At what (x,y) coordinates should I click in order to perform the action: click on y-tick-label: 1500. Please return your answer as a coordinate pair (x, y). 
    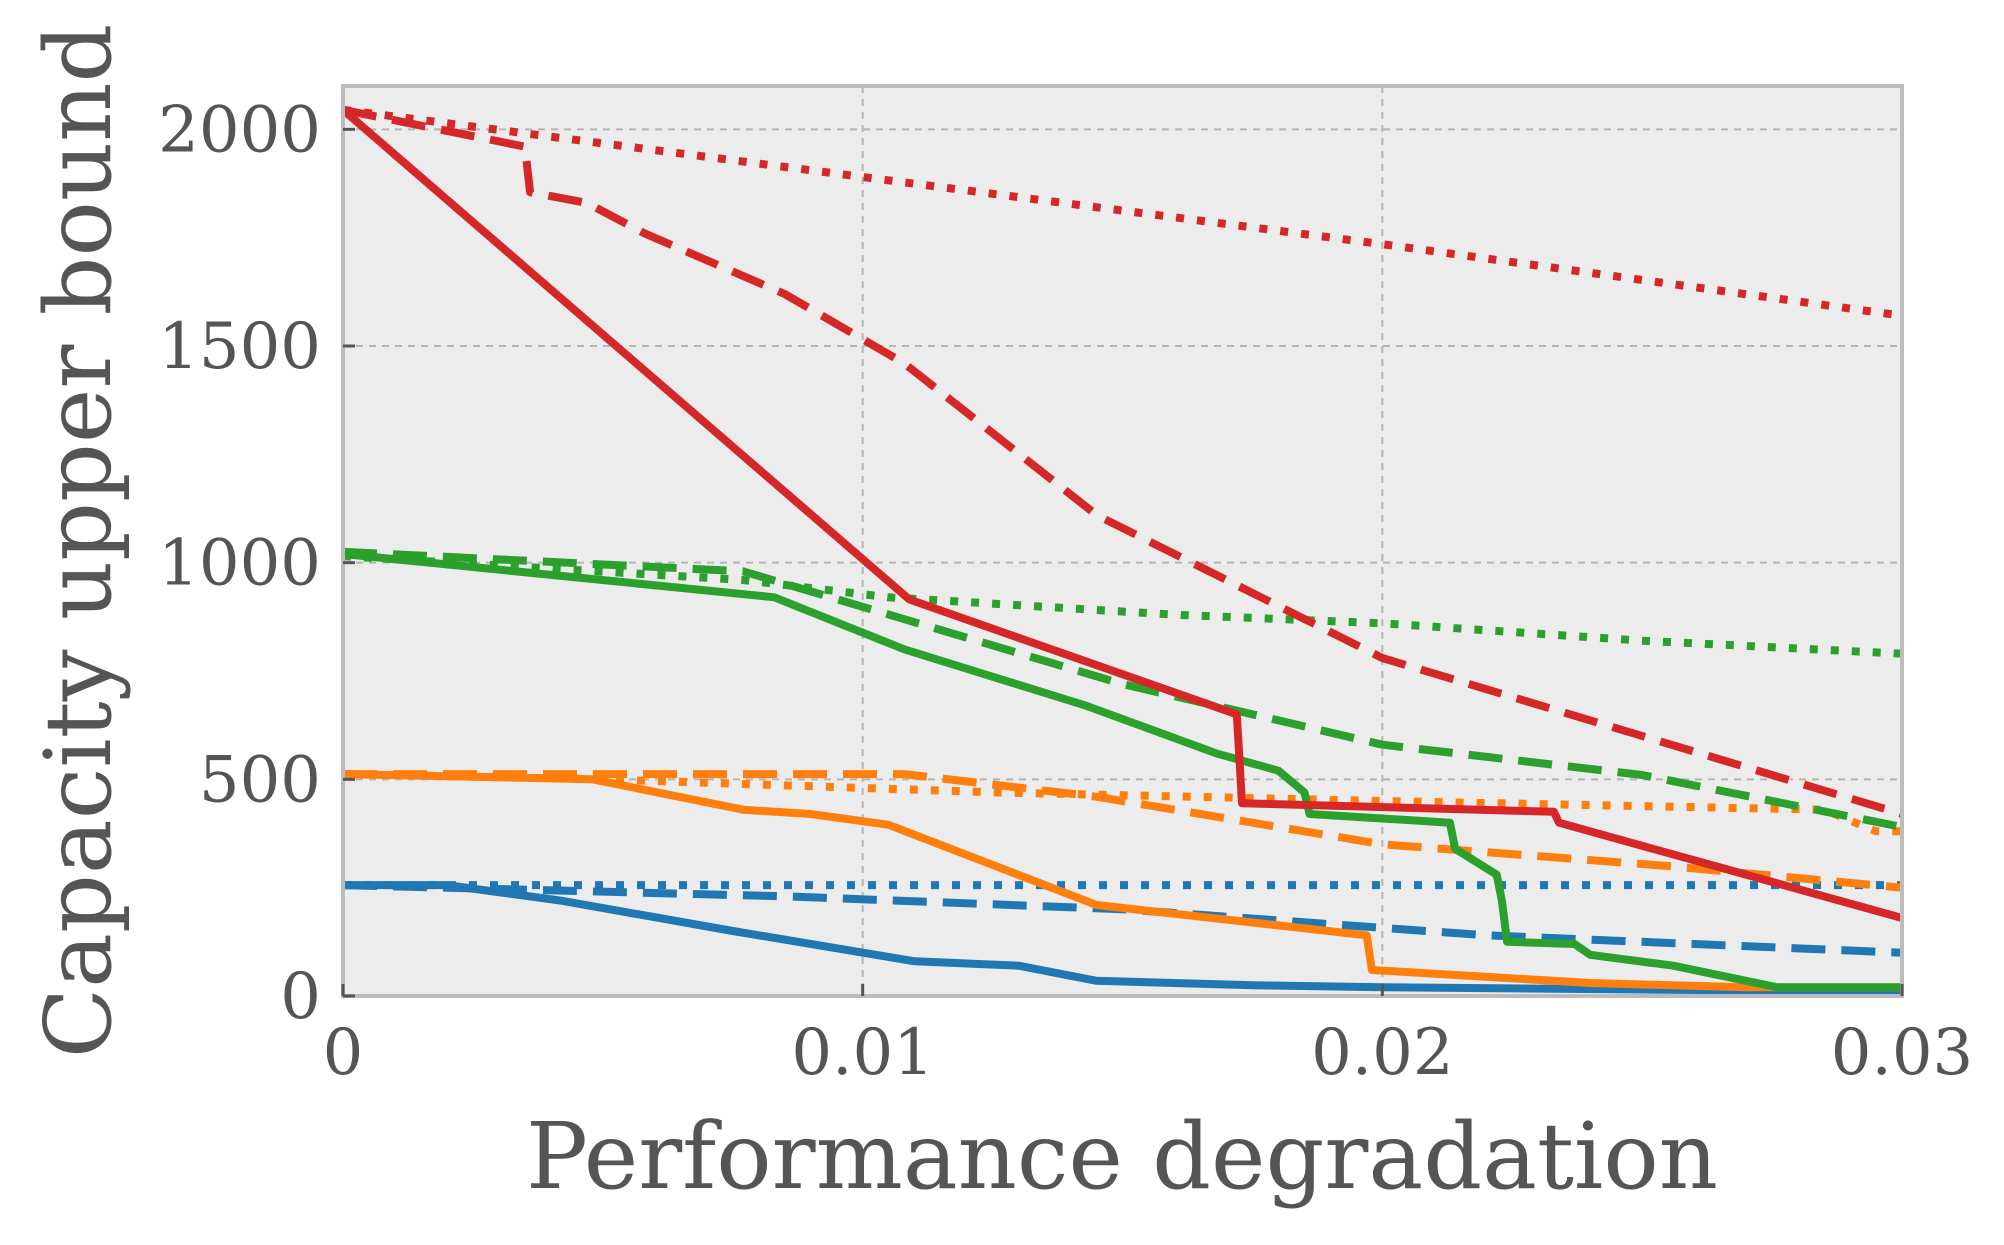
    Looking at the image, I should click on (239, 347).